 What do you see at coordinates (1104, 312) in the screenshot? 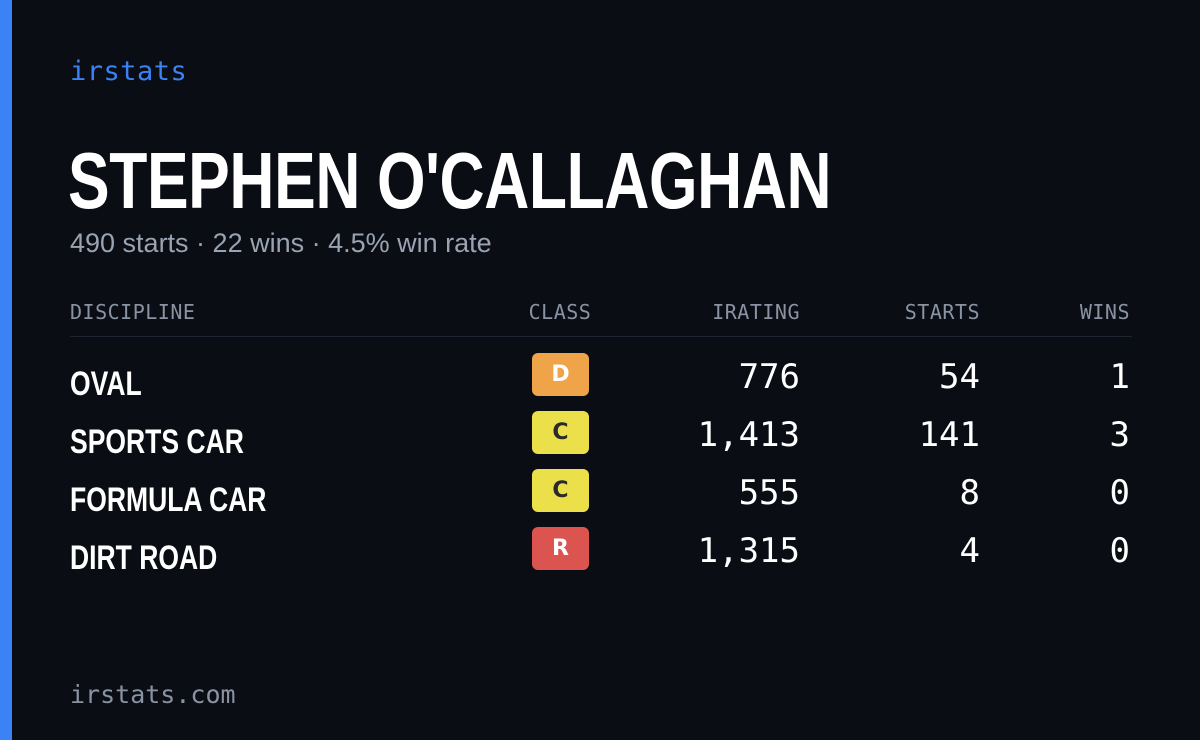
I see `header-wins: WINS` at bounding box center [1104, 312].